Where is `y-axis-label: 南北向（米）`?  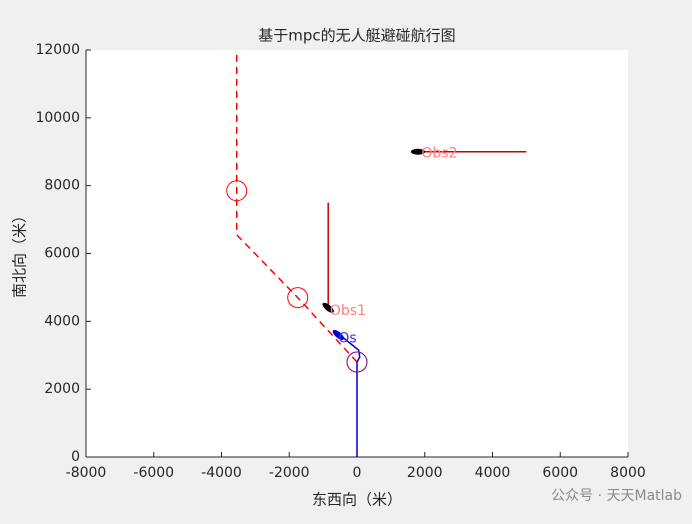
y-axis-label: 南北向（米） is located at coordinates (20, 253).